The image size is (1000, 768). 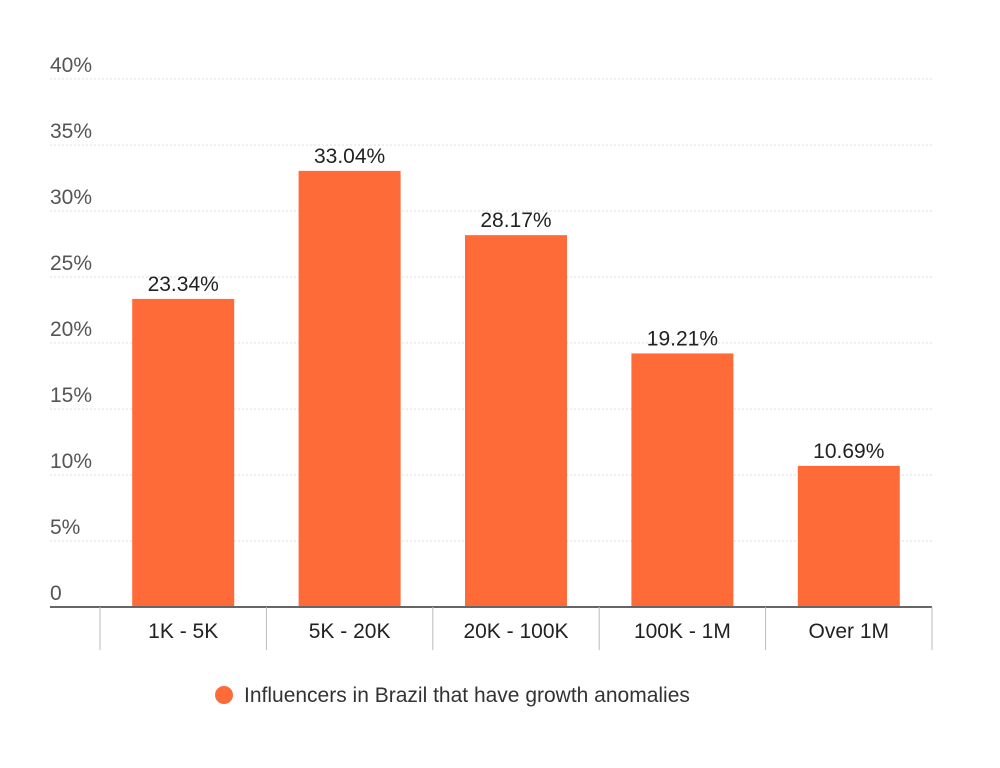 What do you see at coordinates (71, 461) in the screenshot?
I see `y-tick-label: 10%` at bounding box center [71, 461].